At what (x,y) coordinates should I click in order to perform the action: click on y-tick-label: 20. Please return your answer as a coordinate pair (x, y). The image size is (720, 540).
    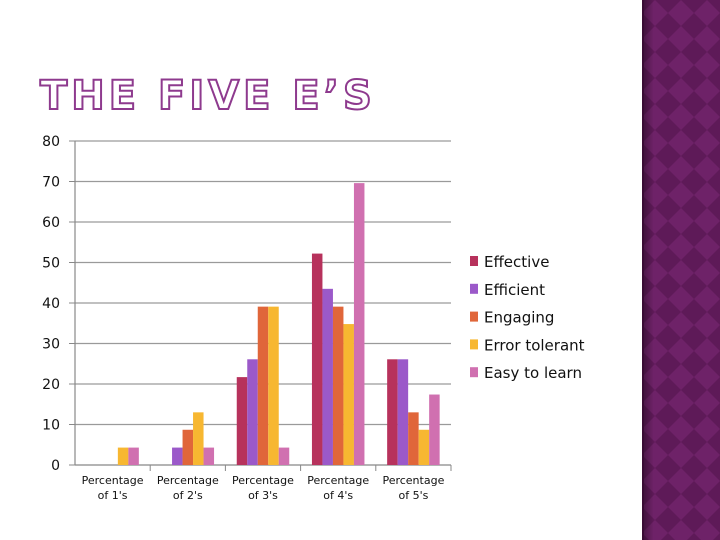
    Looking at the image, I should click on (51, 385).